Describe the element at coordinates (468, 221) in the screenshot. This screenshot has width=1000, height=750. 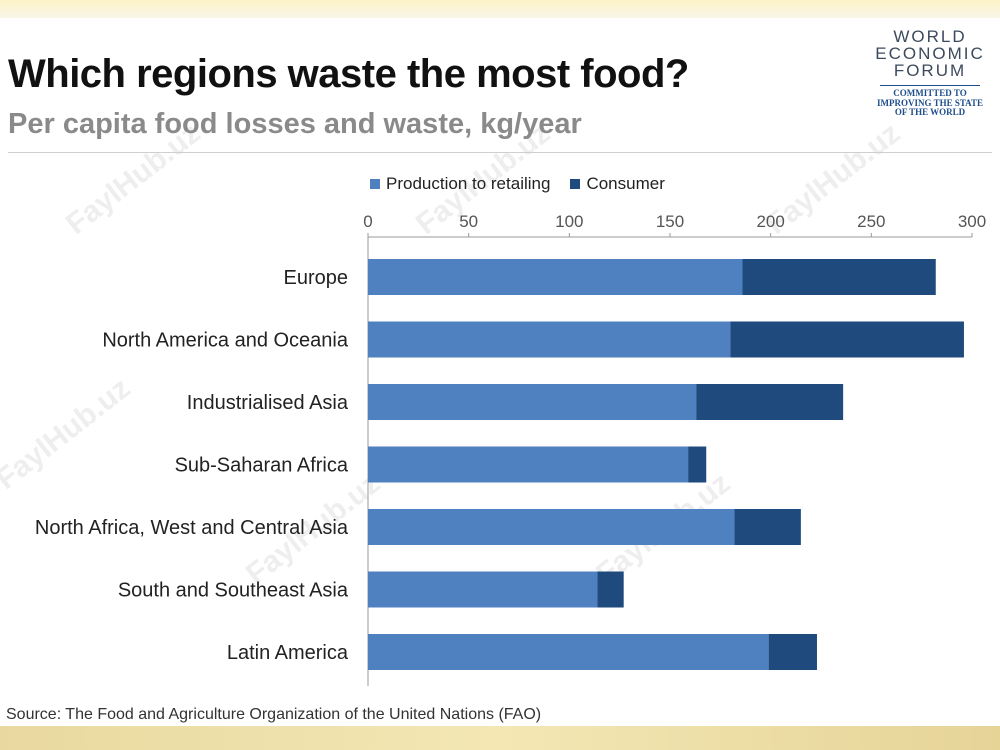
I see `x-tick-label: 50` at that location.